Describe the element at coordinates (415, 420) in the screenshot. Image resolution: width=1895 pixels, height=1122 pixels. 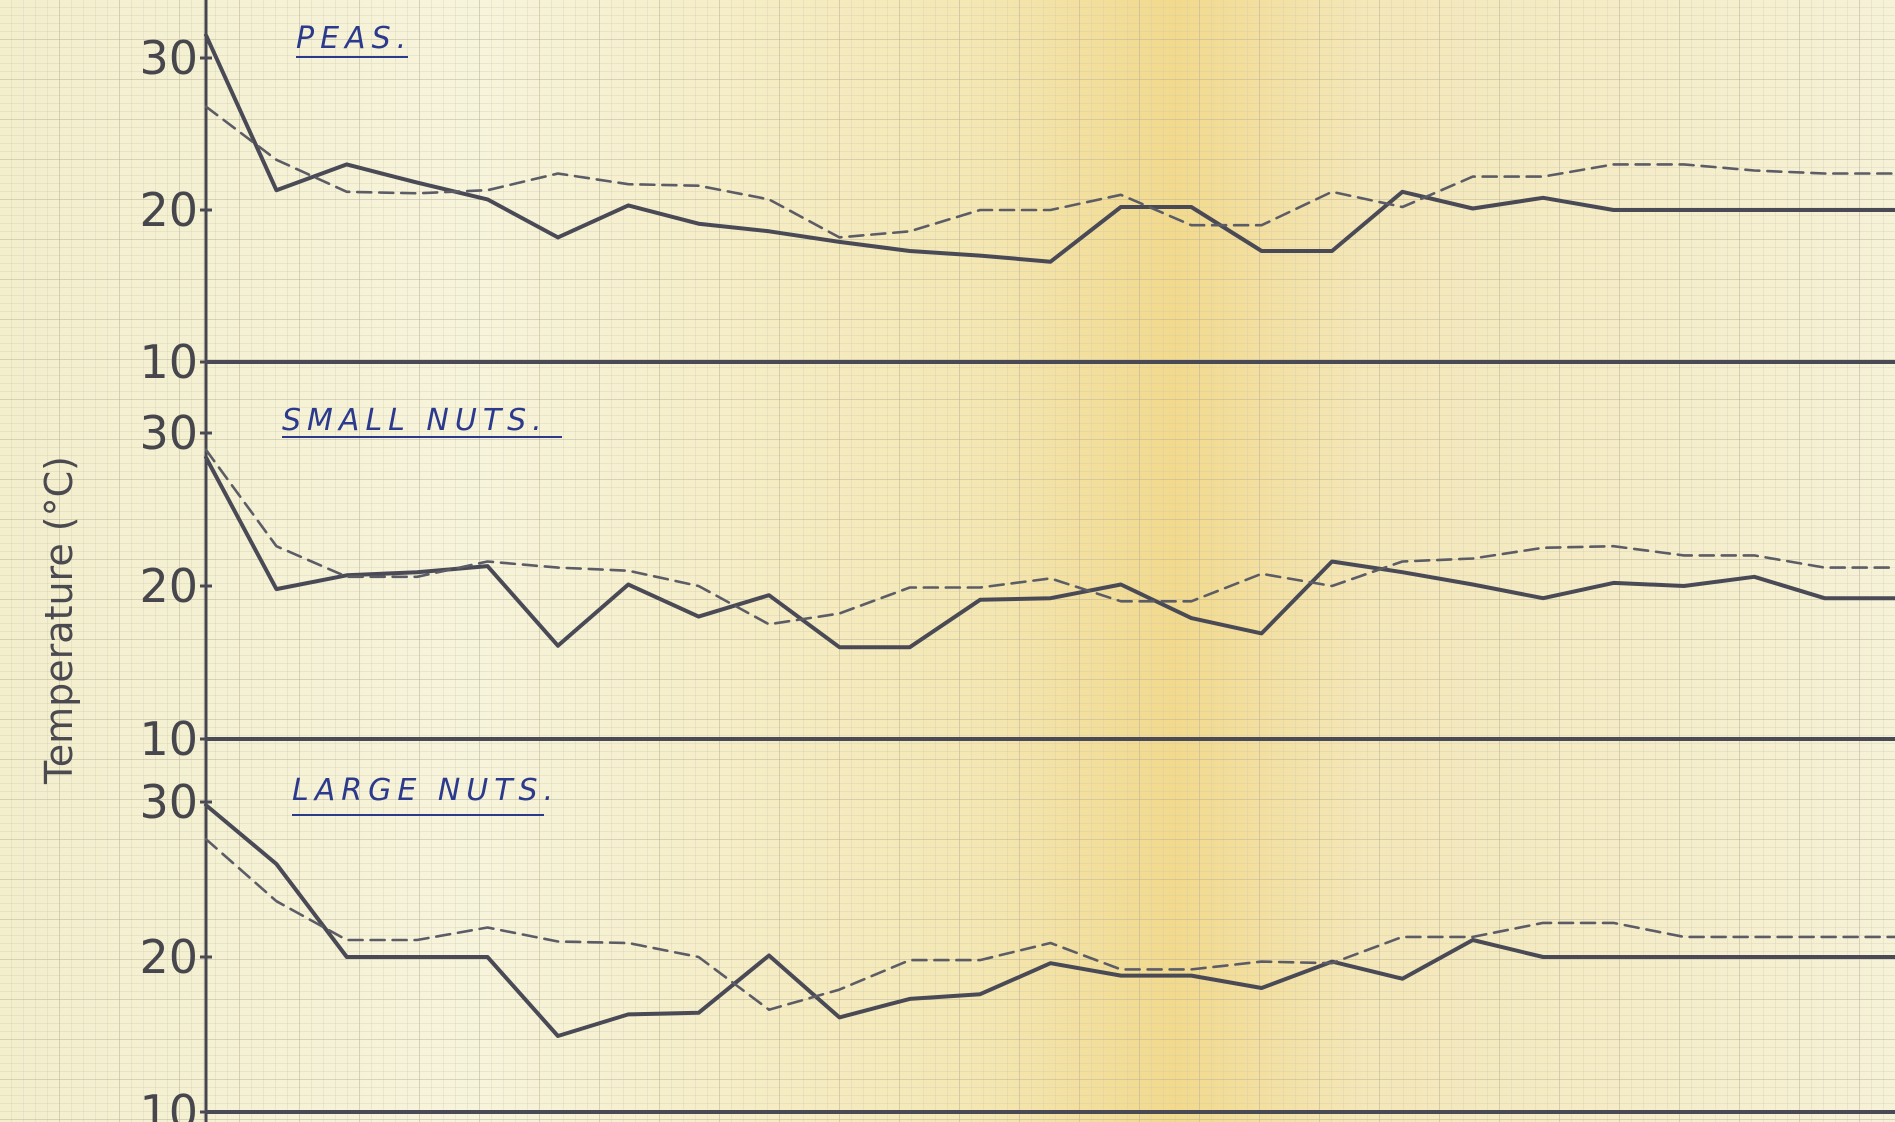
I see `panel-title: SMALL NUTS.` at that location.